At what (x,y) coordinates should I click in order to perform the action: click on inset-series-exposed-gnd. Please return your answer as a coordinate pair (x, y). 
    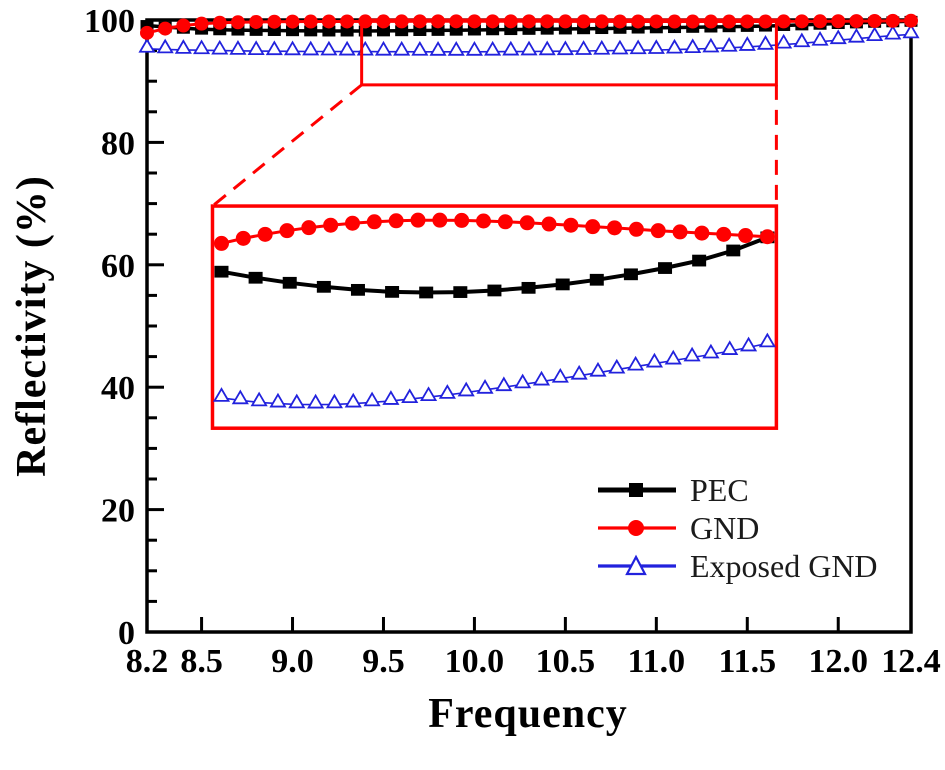
    Looking at the image, I should click on (494, 370).